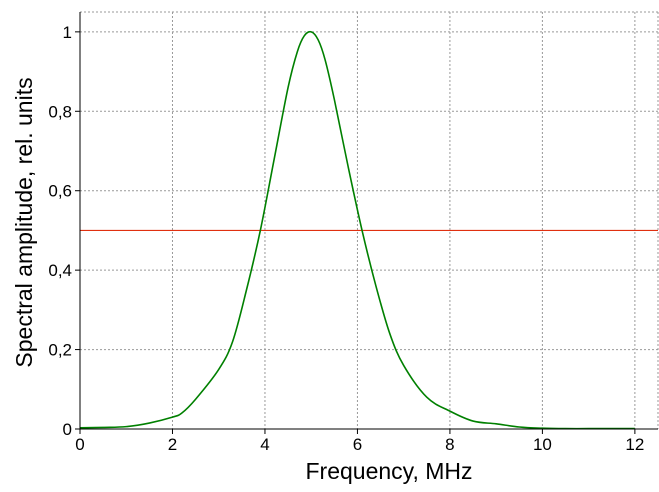 The width and height of the screenshot is (659, 492). I want to click on y-tick-label: 0,6, so click(60, 191).